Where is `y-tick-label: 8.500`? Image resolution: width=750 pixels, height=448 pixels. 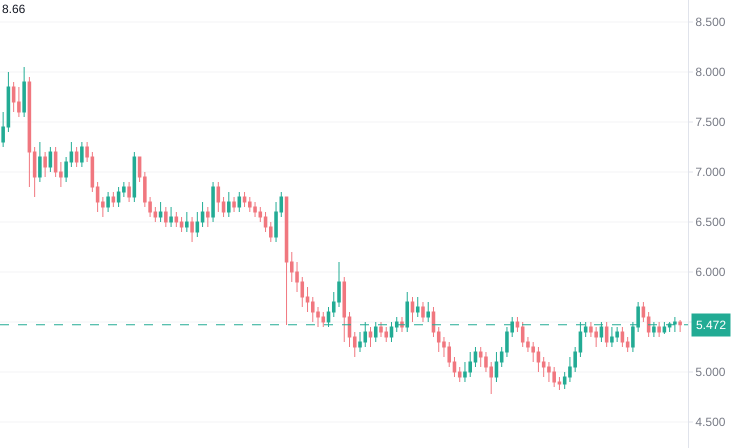 y-tick-label: 8.500 is located at coordinates (710, 22).